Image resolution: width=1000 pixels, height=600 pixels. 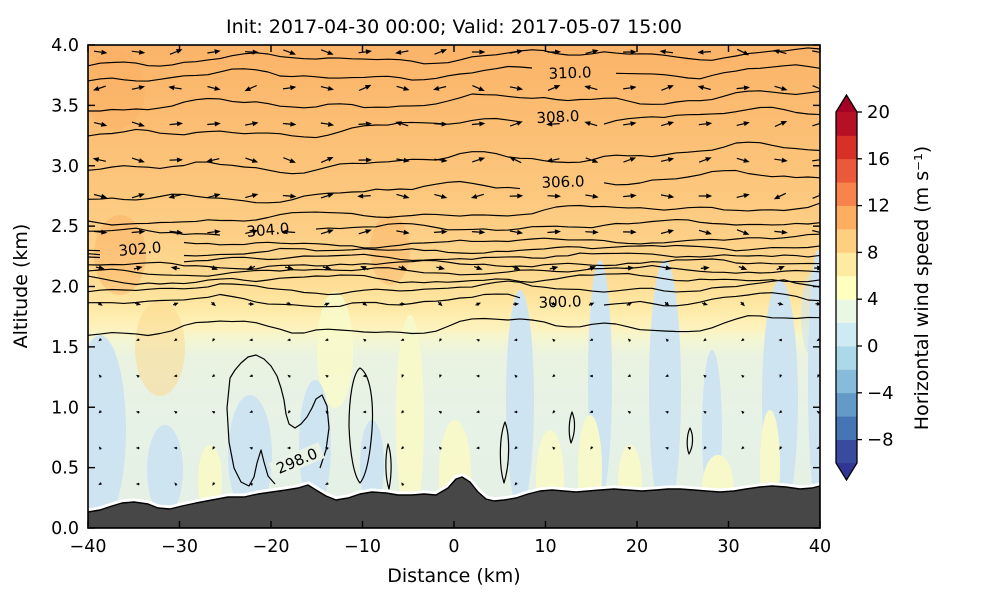 I want to click on colorbar-tick-label: 12, so click(x=878, y=206).